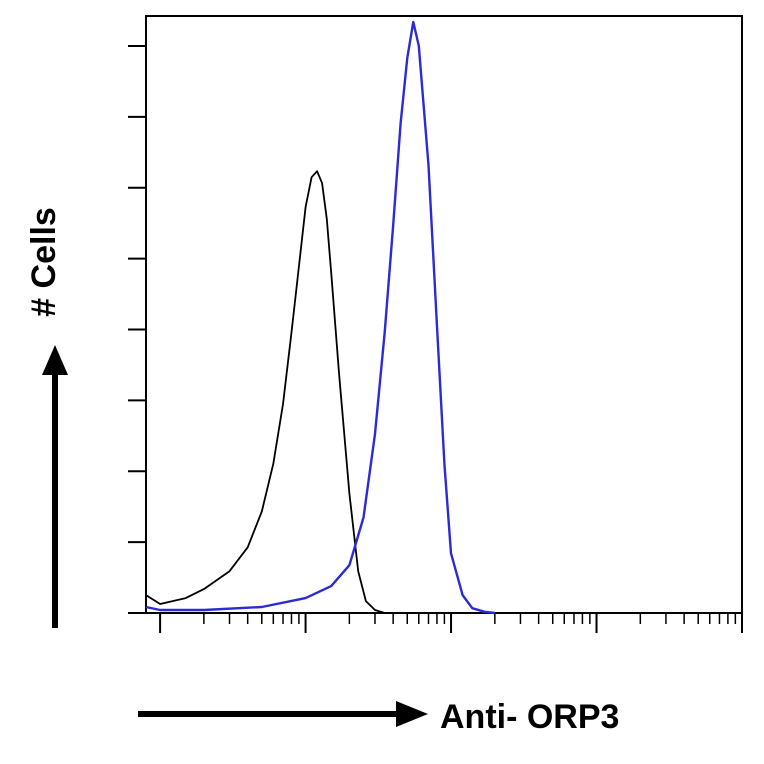 The image size is (764, 764). I want to click on x-axis-ticks, so click(451, 623).